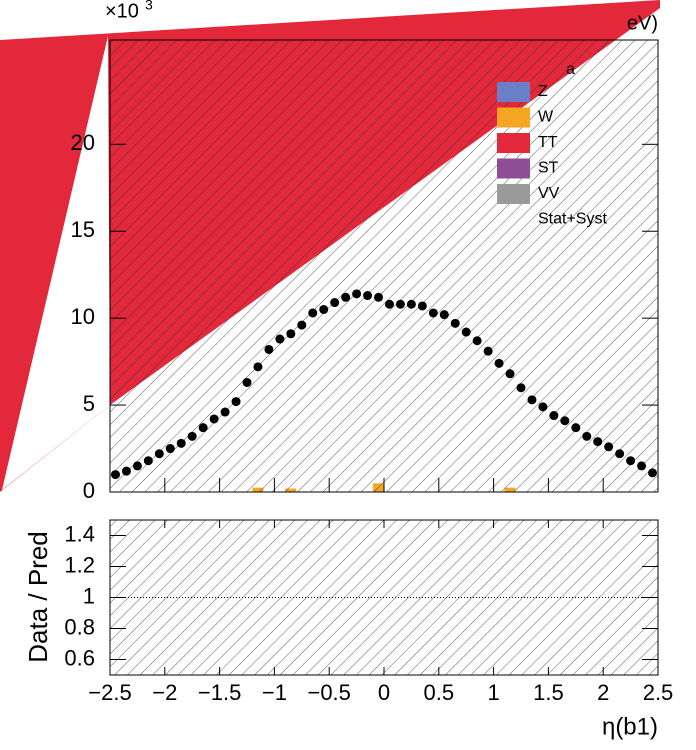 The width and height of the screenshot is (696, 750). I want to click on x-tick-label: −2, so click(164, 692).